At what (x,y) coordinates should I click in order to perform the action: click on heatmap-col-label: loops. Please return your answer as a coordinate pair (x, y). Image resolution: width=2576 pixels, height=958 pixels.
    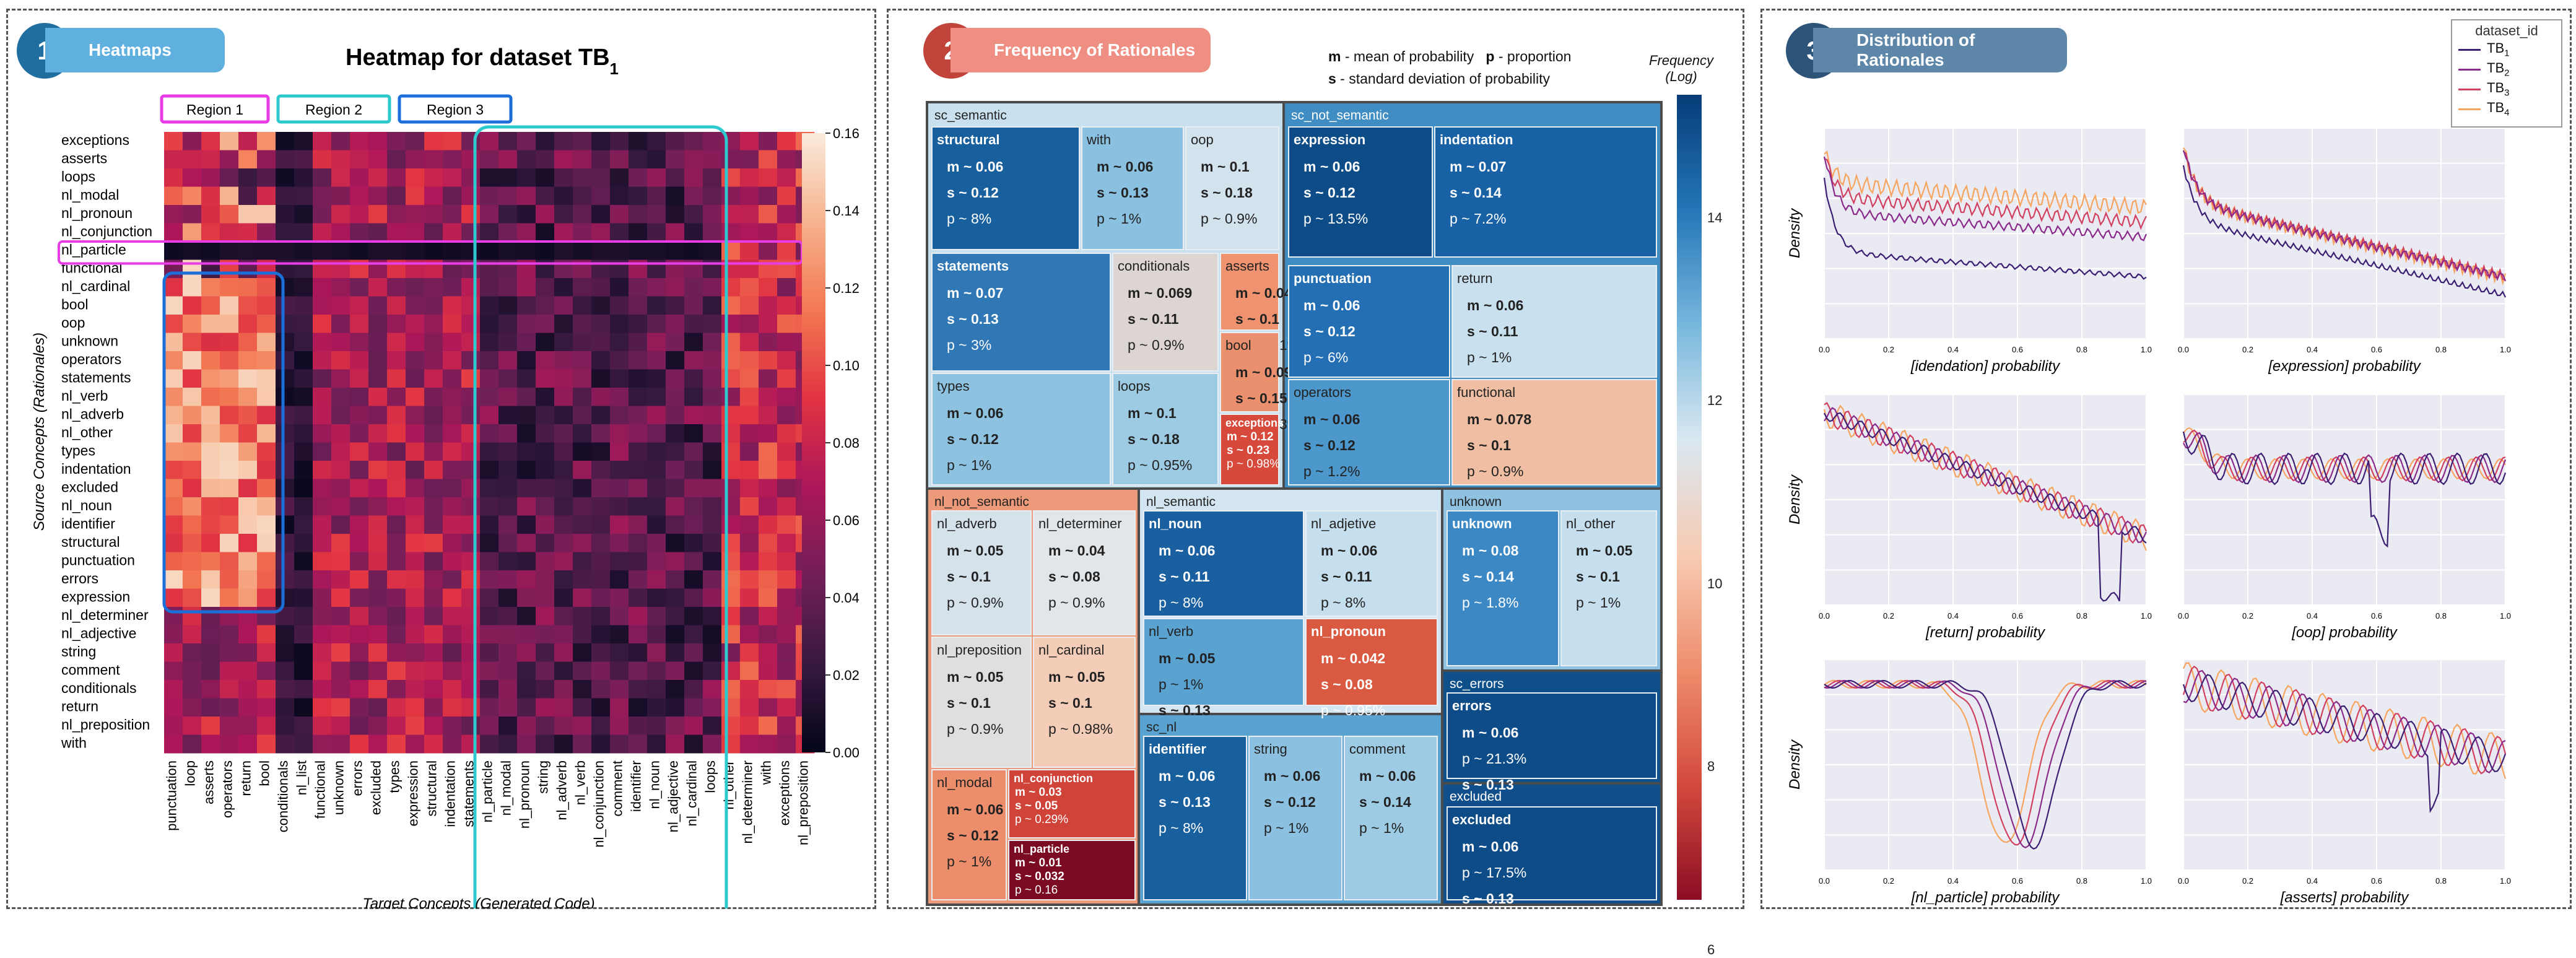
    Looking at the image, I should click on (710, 777).